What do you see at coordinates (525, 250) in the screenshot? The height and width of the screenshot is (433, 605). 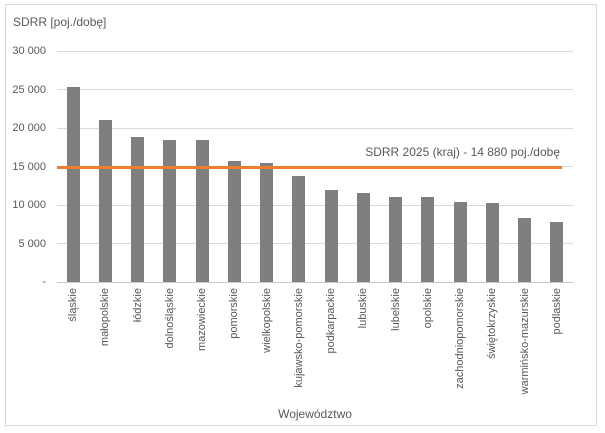 I see `bar-warmińsko-mazurskie` at bounding box center [525, 250].